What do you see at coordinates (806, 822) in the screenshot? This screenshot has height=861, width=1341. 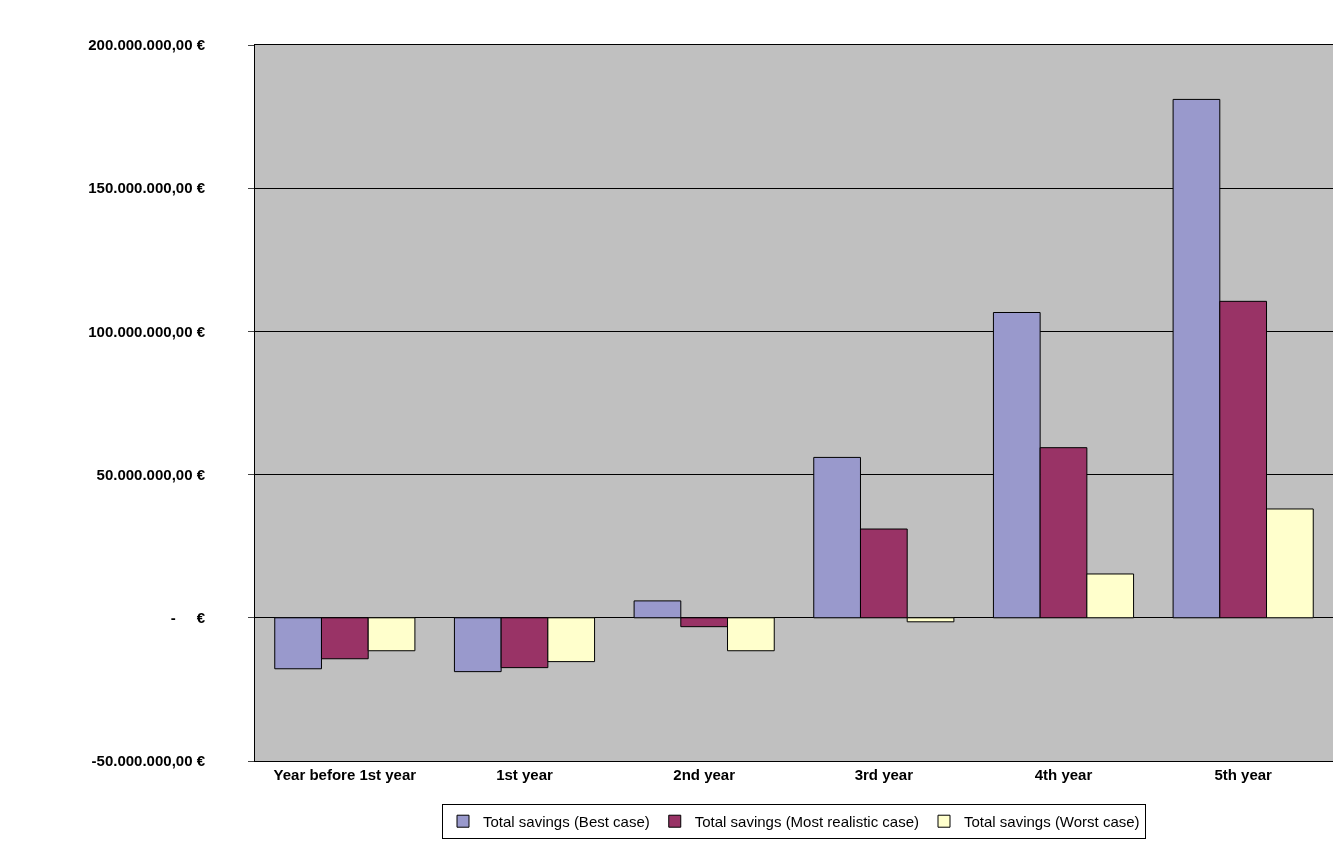 I see `legend-label: Total savings (Most realistic case)` at bounding box center [806, 822].